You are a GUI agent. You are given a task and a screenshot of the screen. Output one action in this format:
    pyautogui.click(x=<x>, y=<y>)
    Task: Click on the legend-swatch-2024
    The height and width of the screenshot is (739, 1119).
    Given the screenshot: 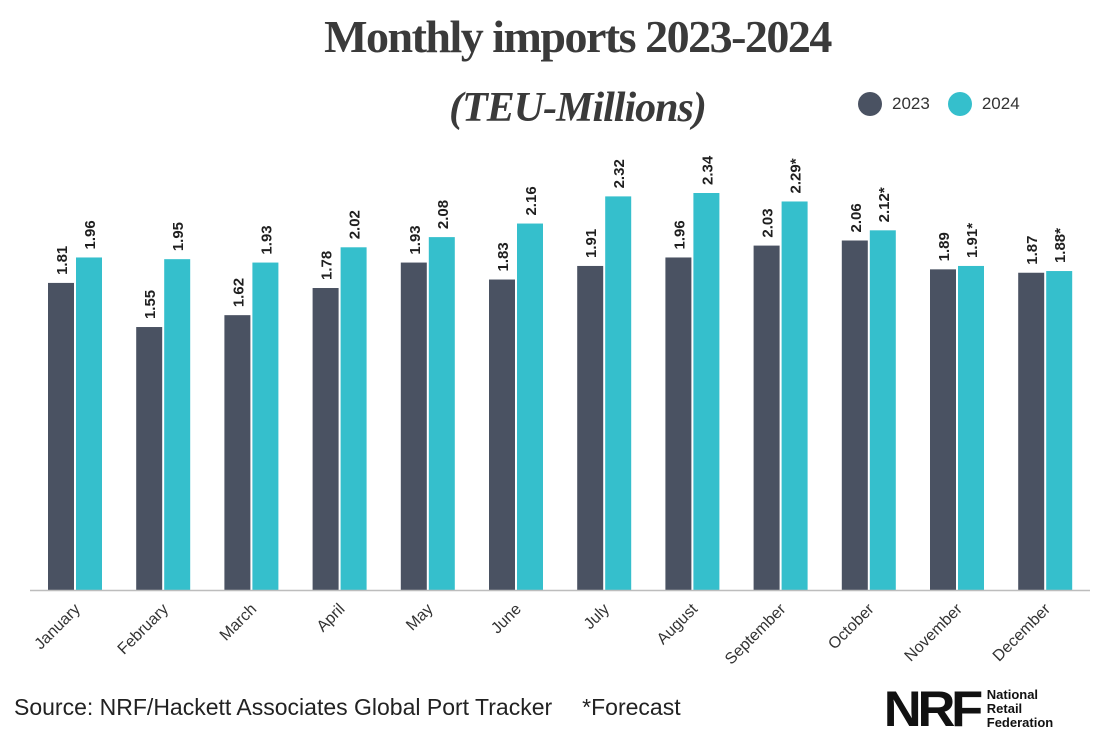 What is the action you would take?
    pyautogui.click(x=959, y=104)
    